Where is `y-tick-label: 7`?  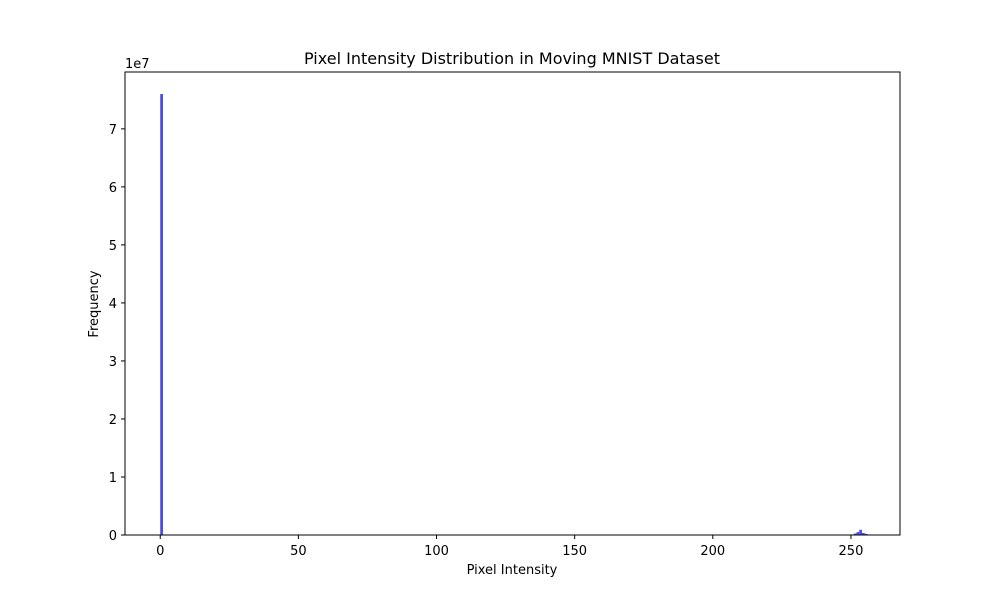
y-tick-label: 7 is located at coordinates (113, 130).